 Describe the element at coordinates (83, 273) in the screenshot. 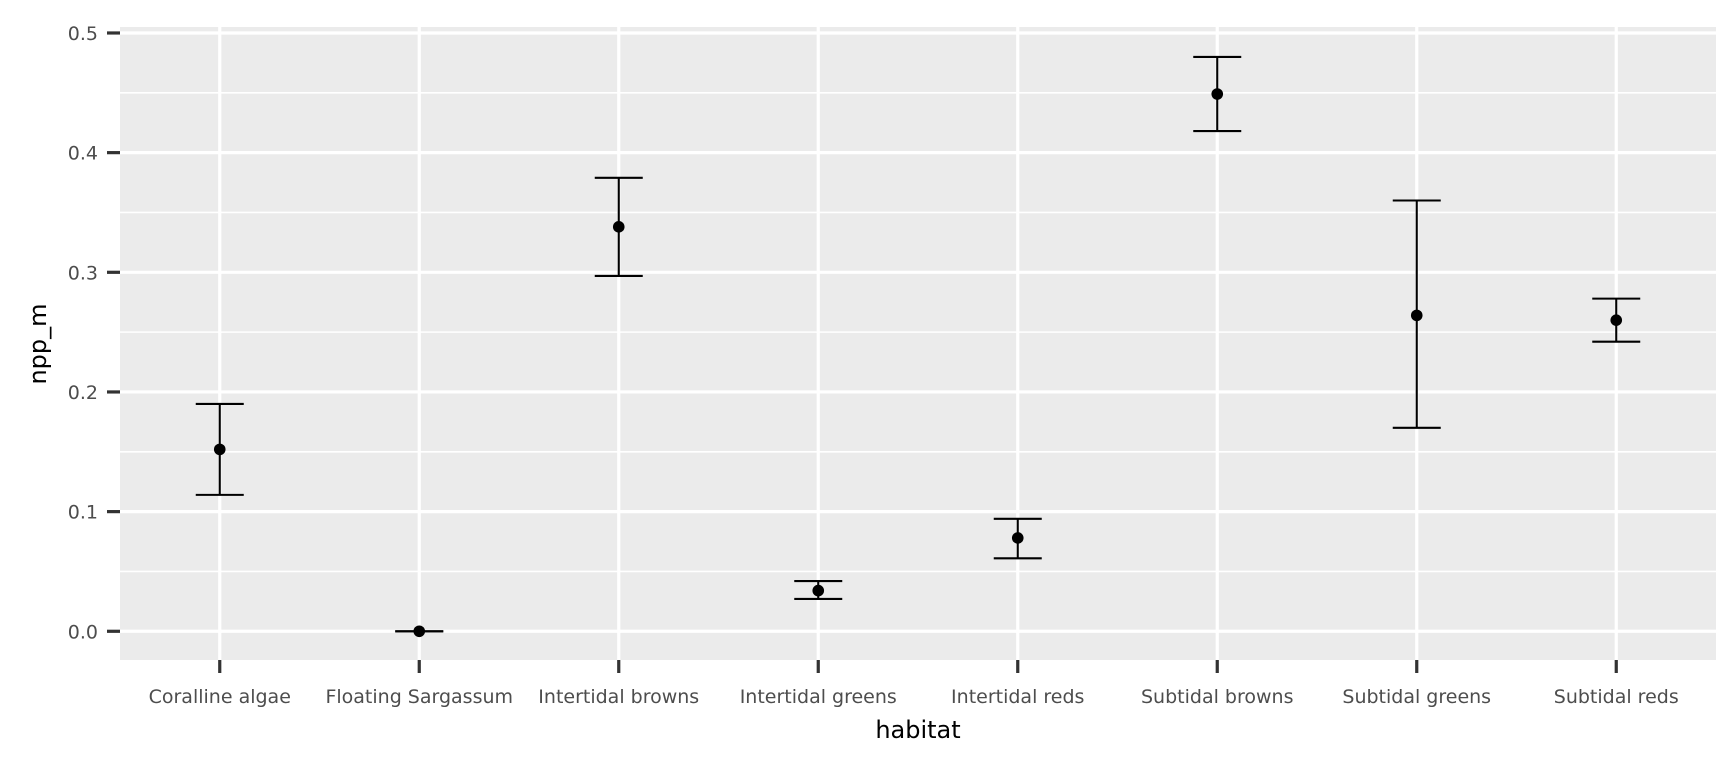

I see `y-tick-label: 0.3` at that location.